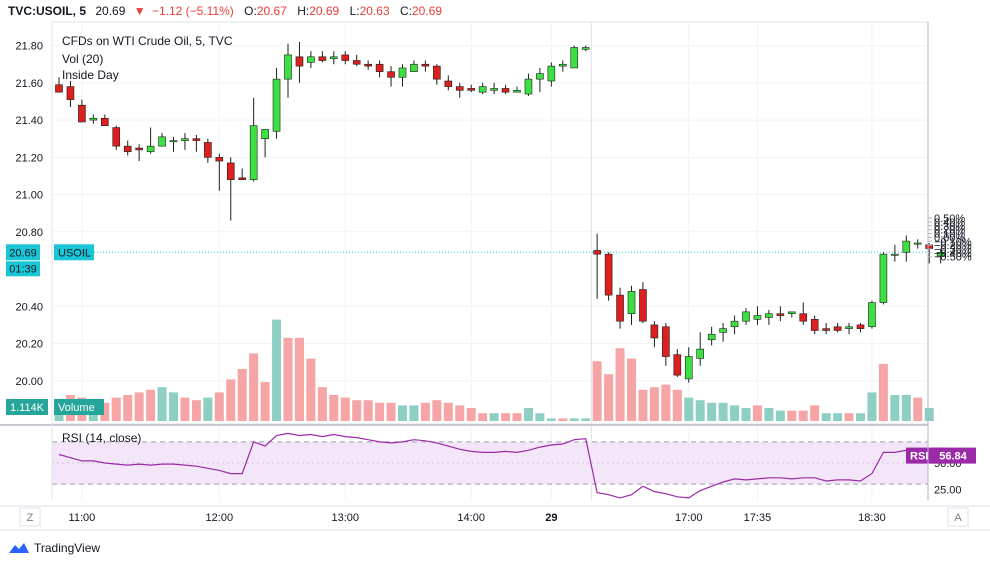 This screenshot has width=990, height=561. What do you see at coordinates (30, 517) in the screenshot?
I see `zoom-button` at bounding box center [30, 517].